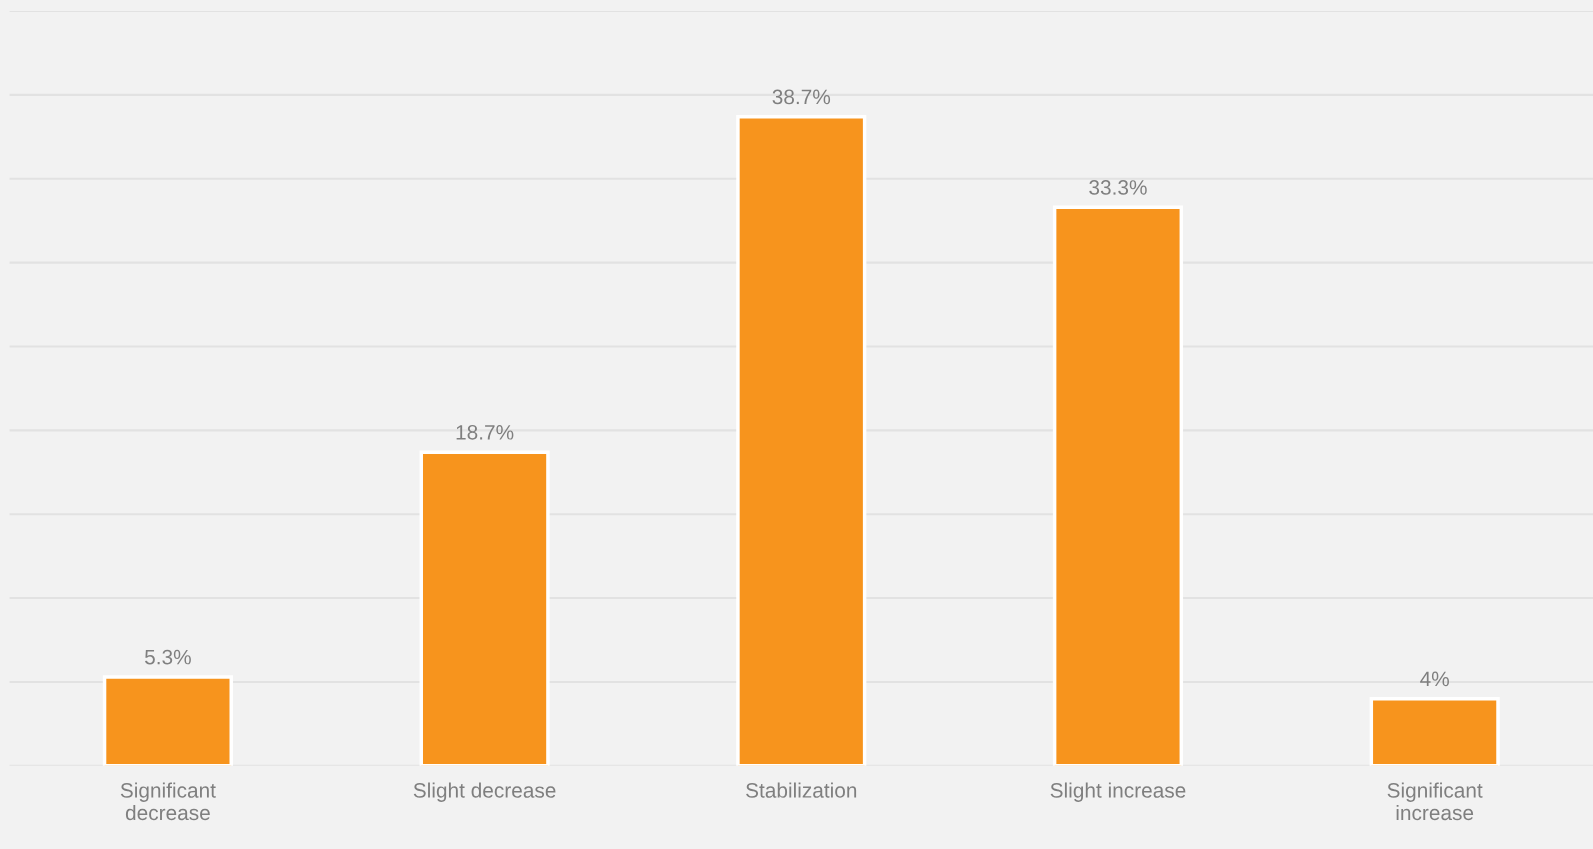 The height and width of the screenshot is (849, 1593). I want to click on x-tick-label: Stabilization, so click(801, 790).